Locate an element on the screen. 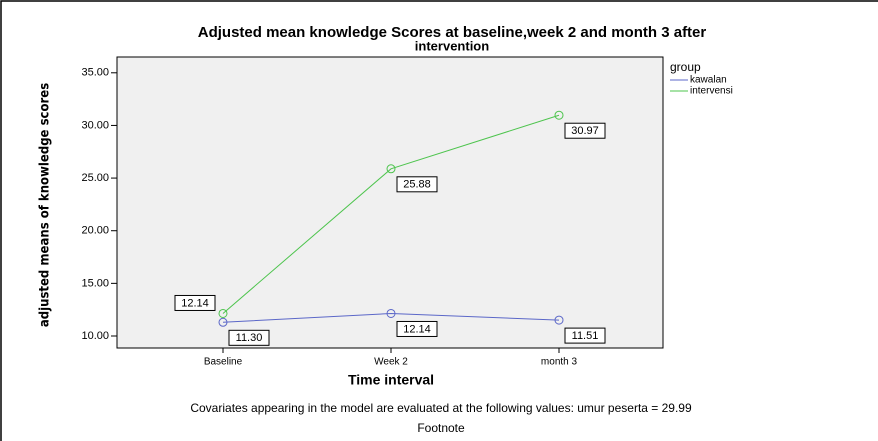  y-tick-label: 10.00 is located at coordinates (95, 336).